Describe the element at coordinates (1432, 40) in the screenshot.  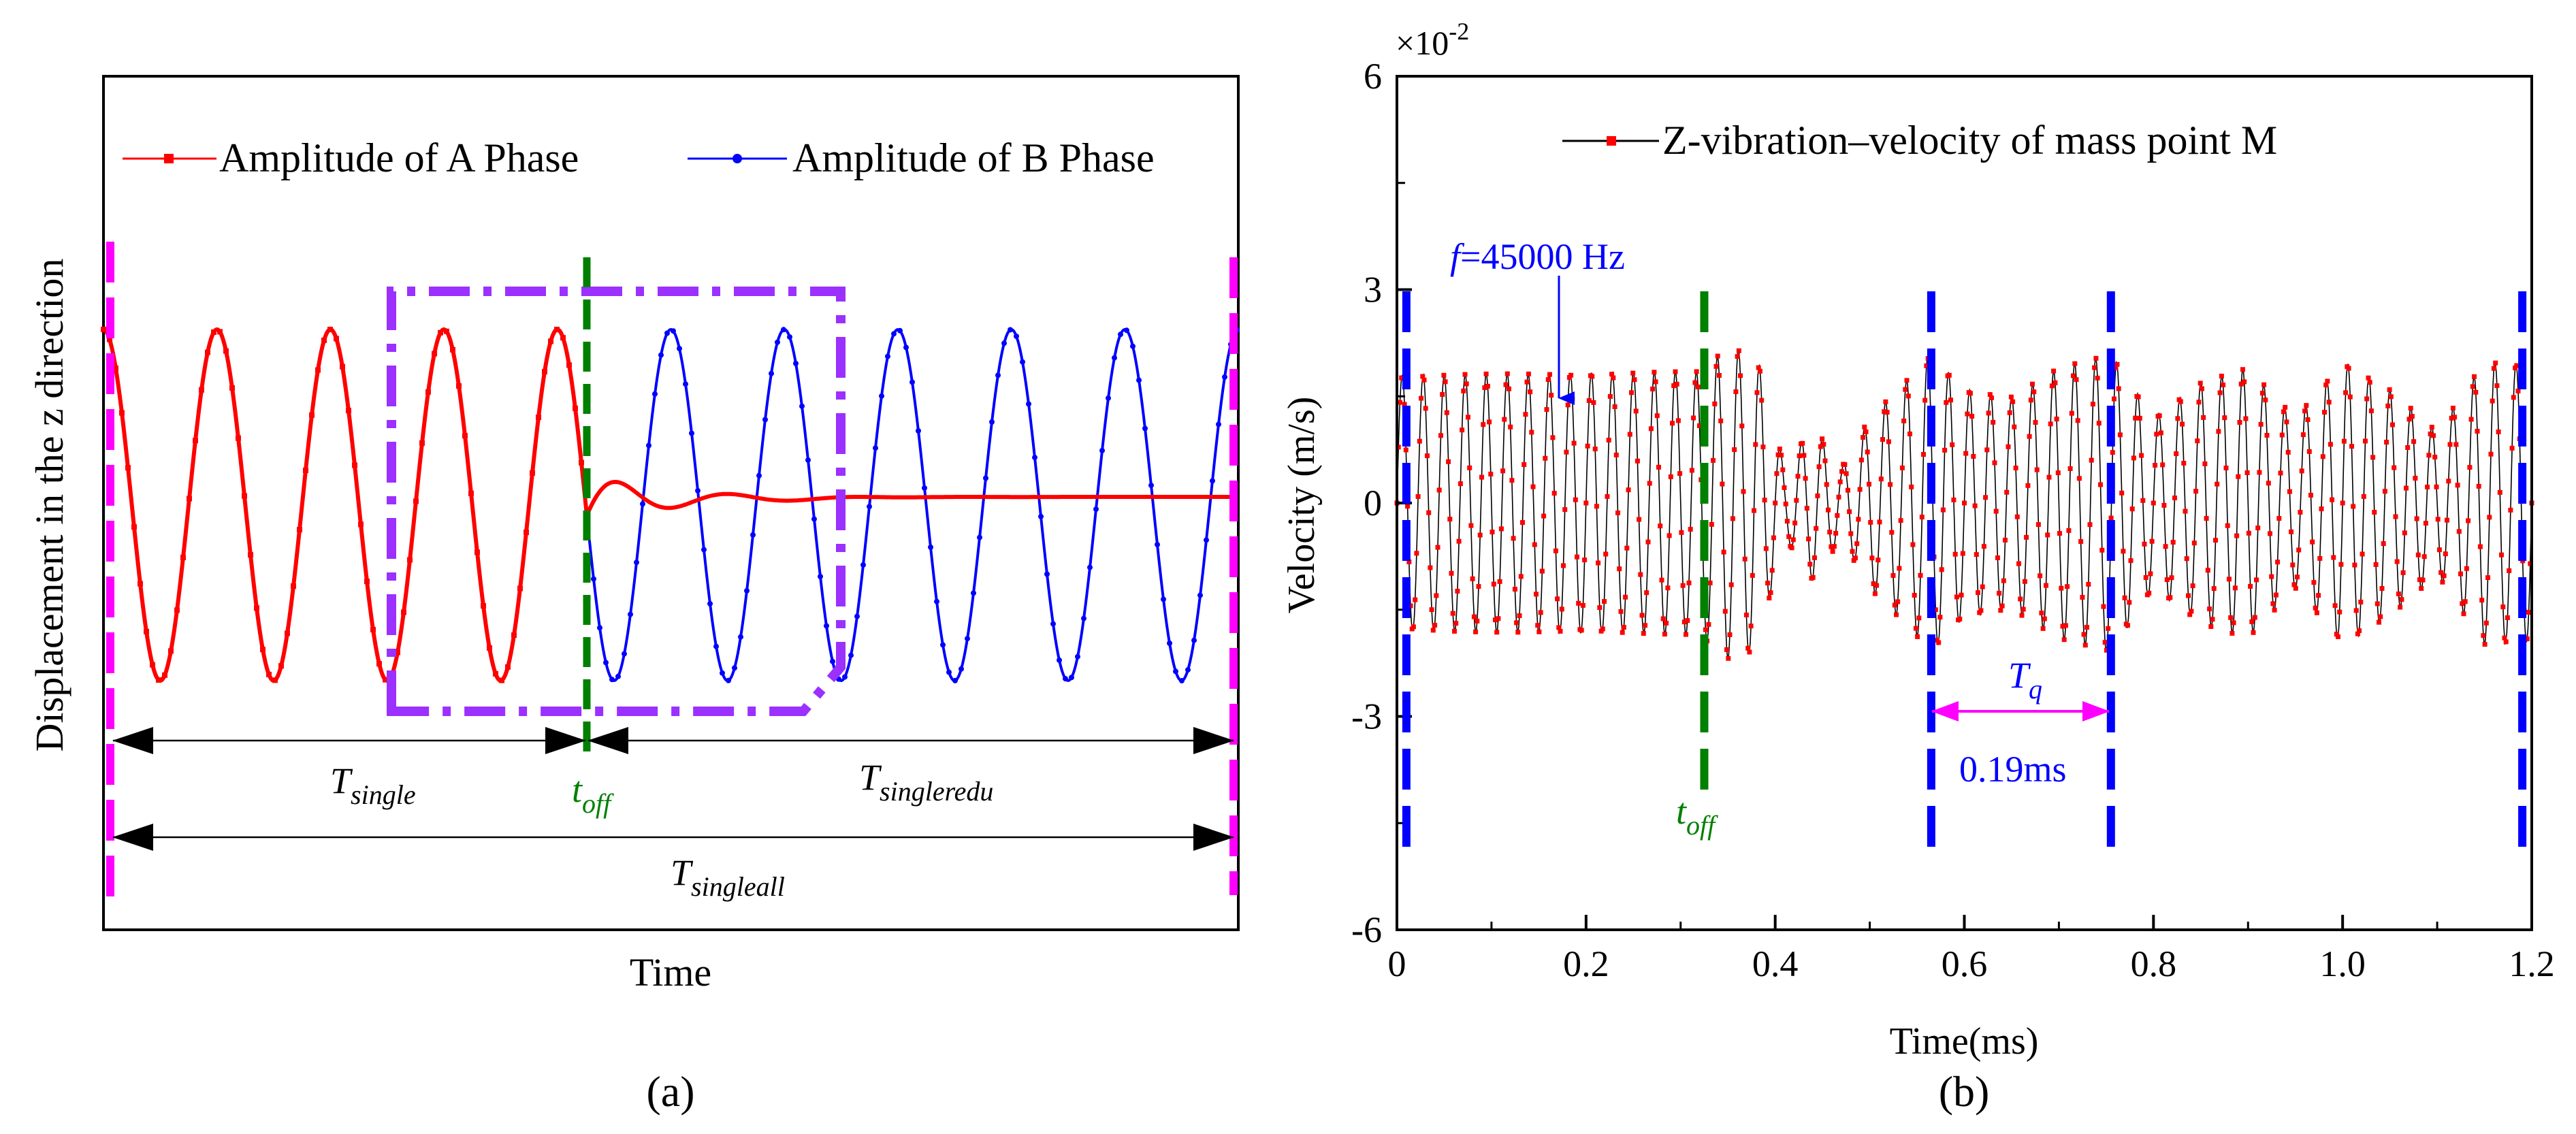
I see `panel-b-y-multiplier: ×10⁻²` at that location.